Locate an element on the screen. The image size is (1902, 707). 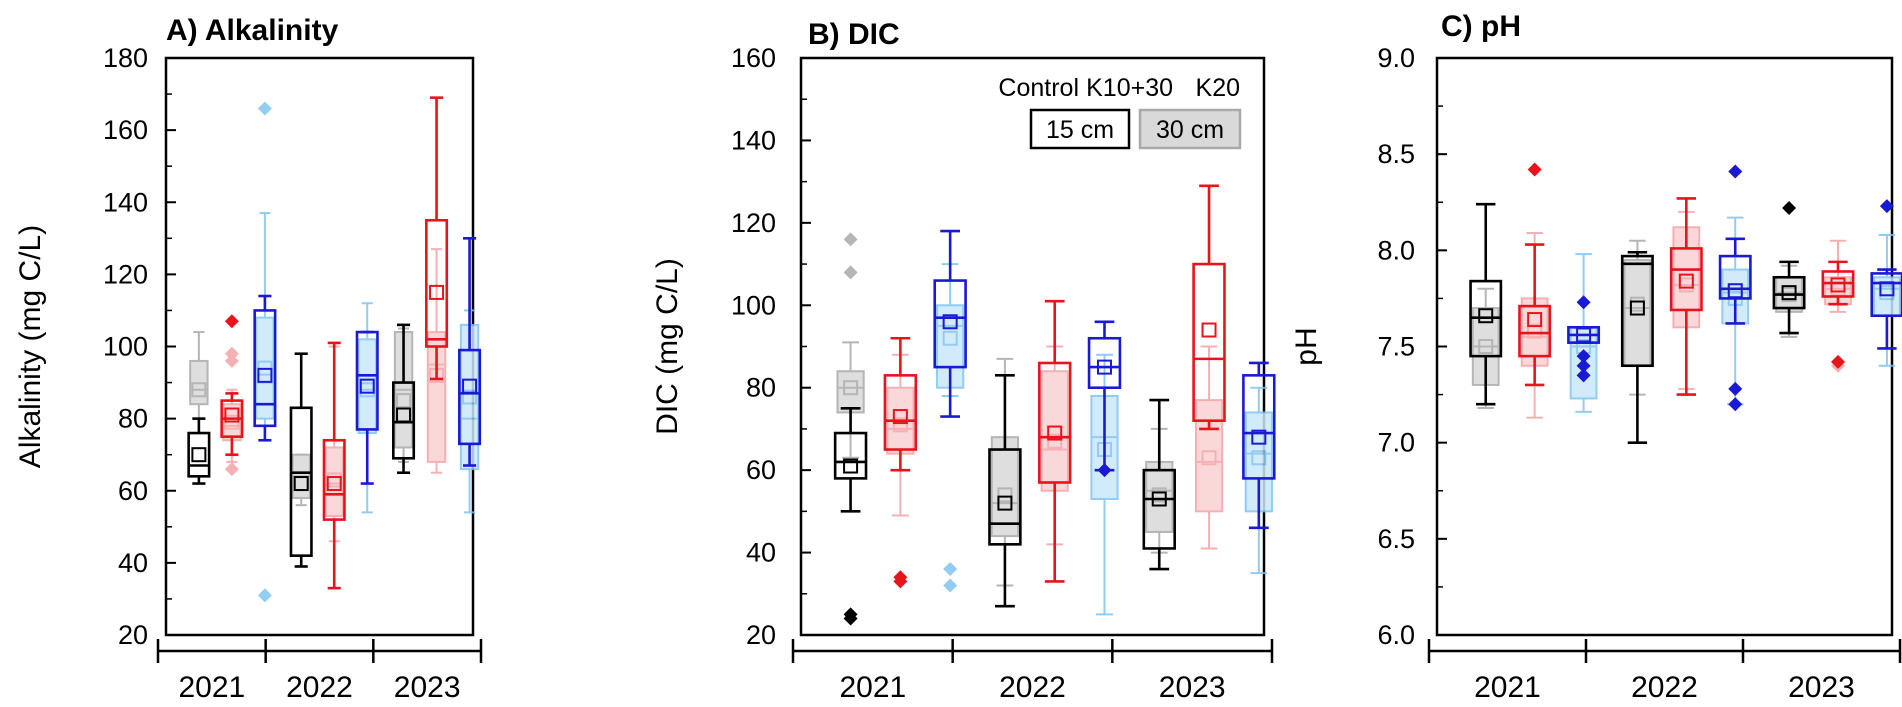
box-Control-2021-30cm is located at coordinates (850, 345).